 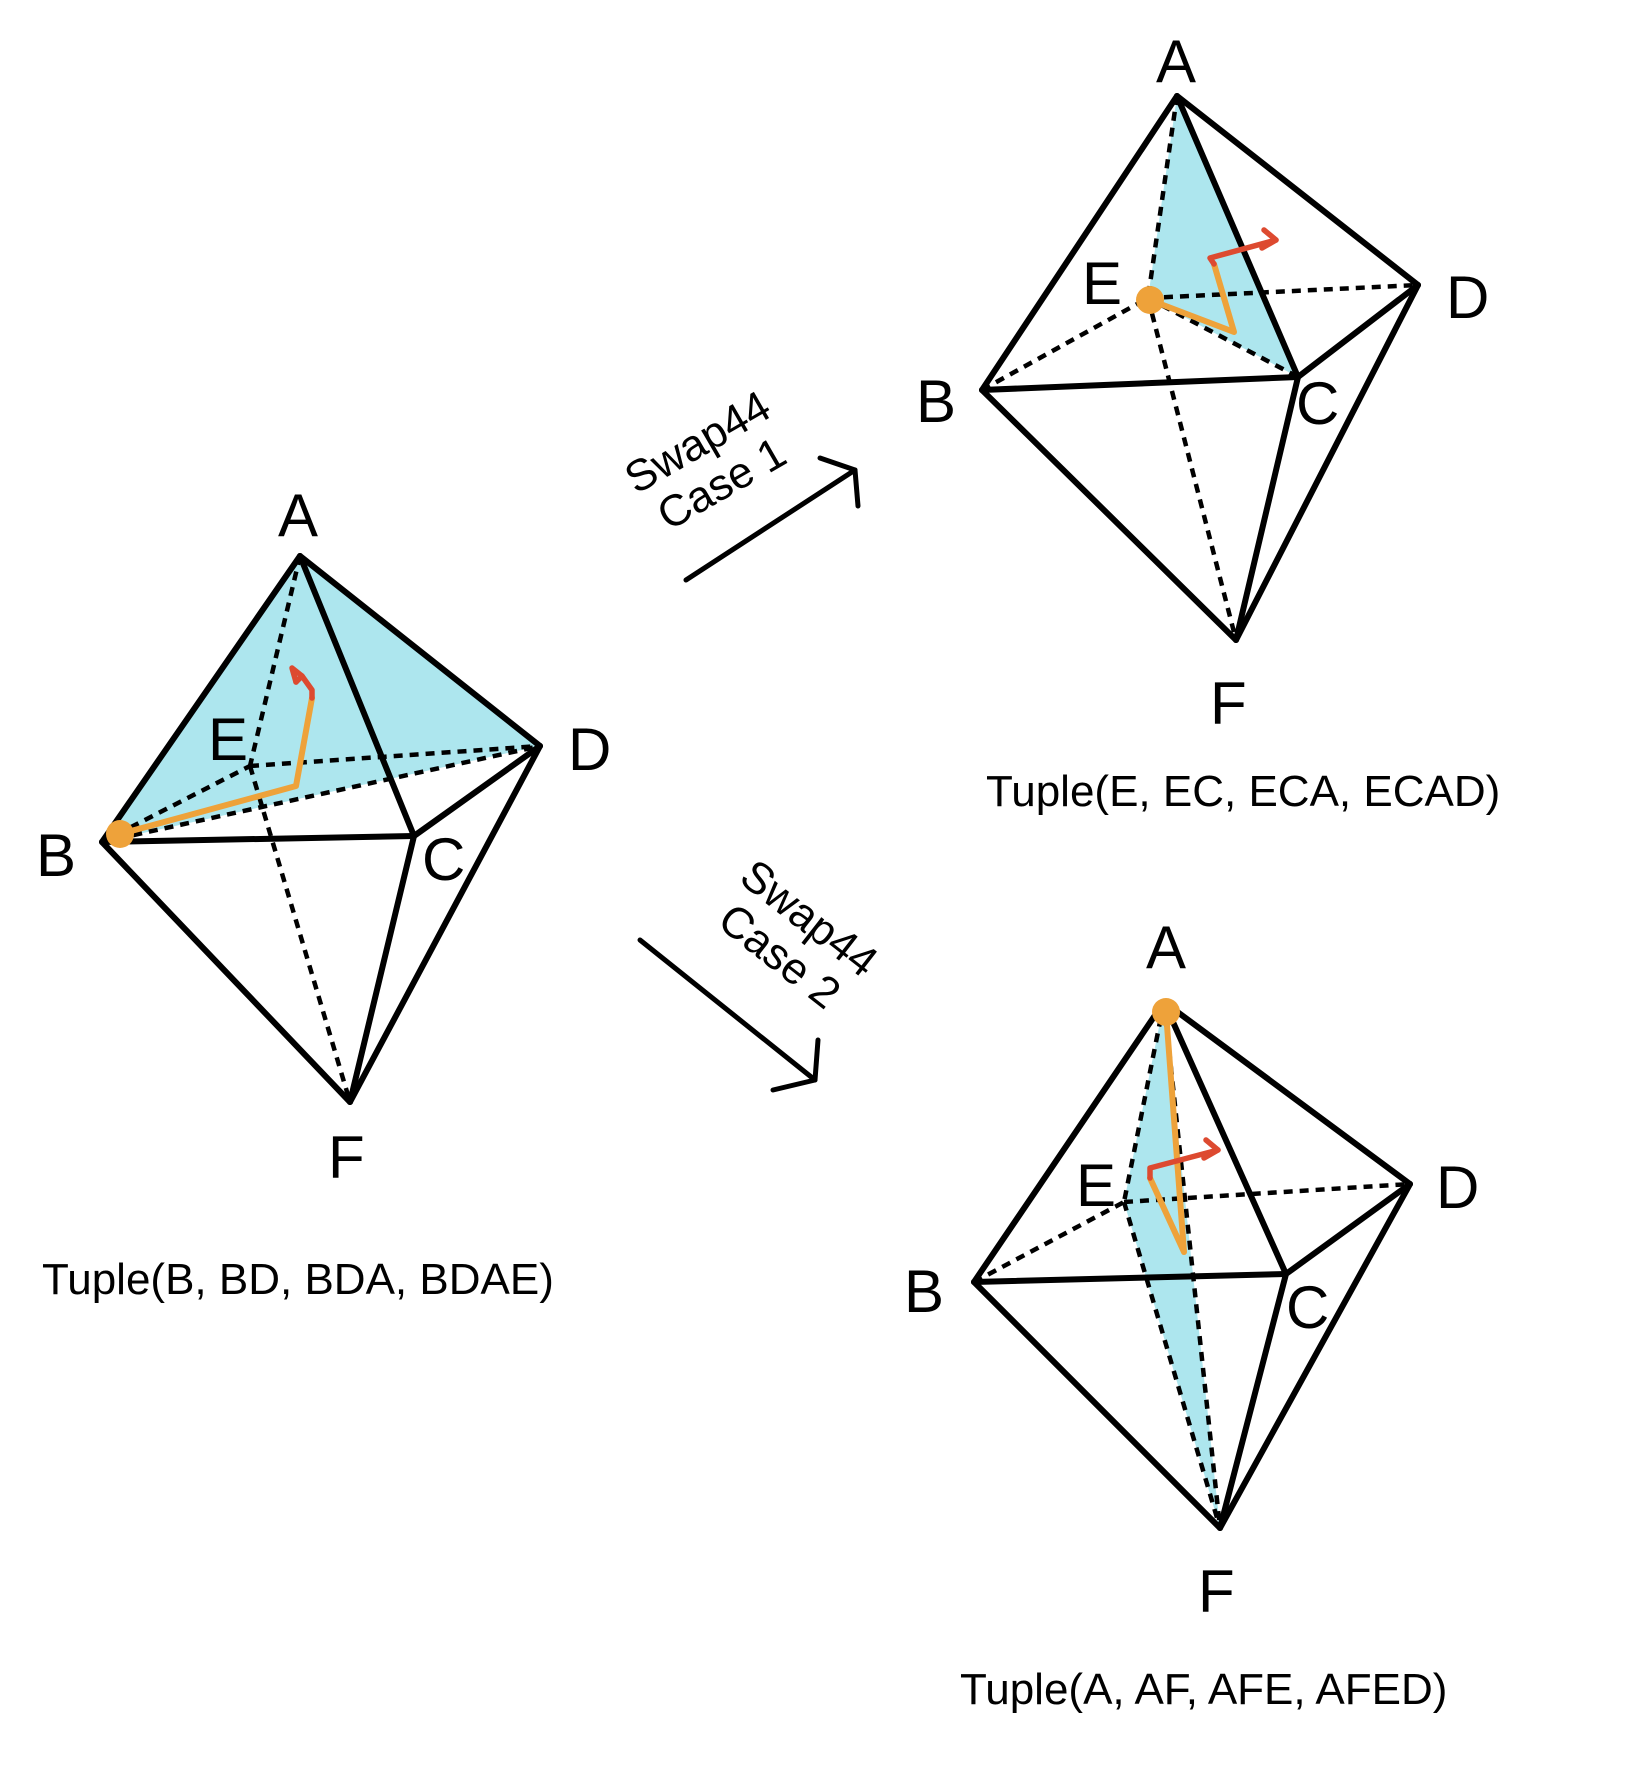 I want to click on arrow-label: Swap44 Case 2, so click(x=797, y=934).